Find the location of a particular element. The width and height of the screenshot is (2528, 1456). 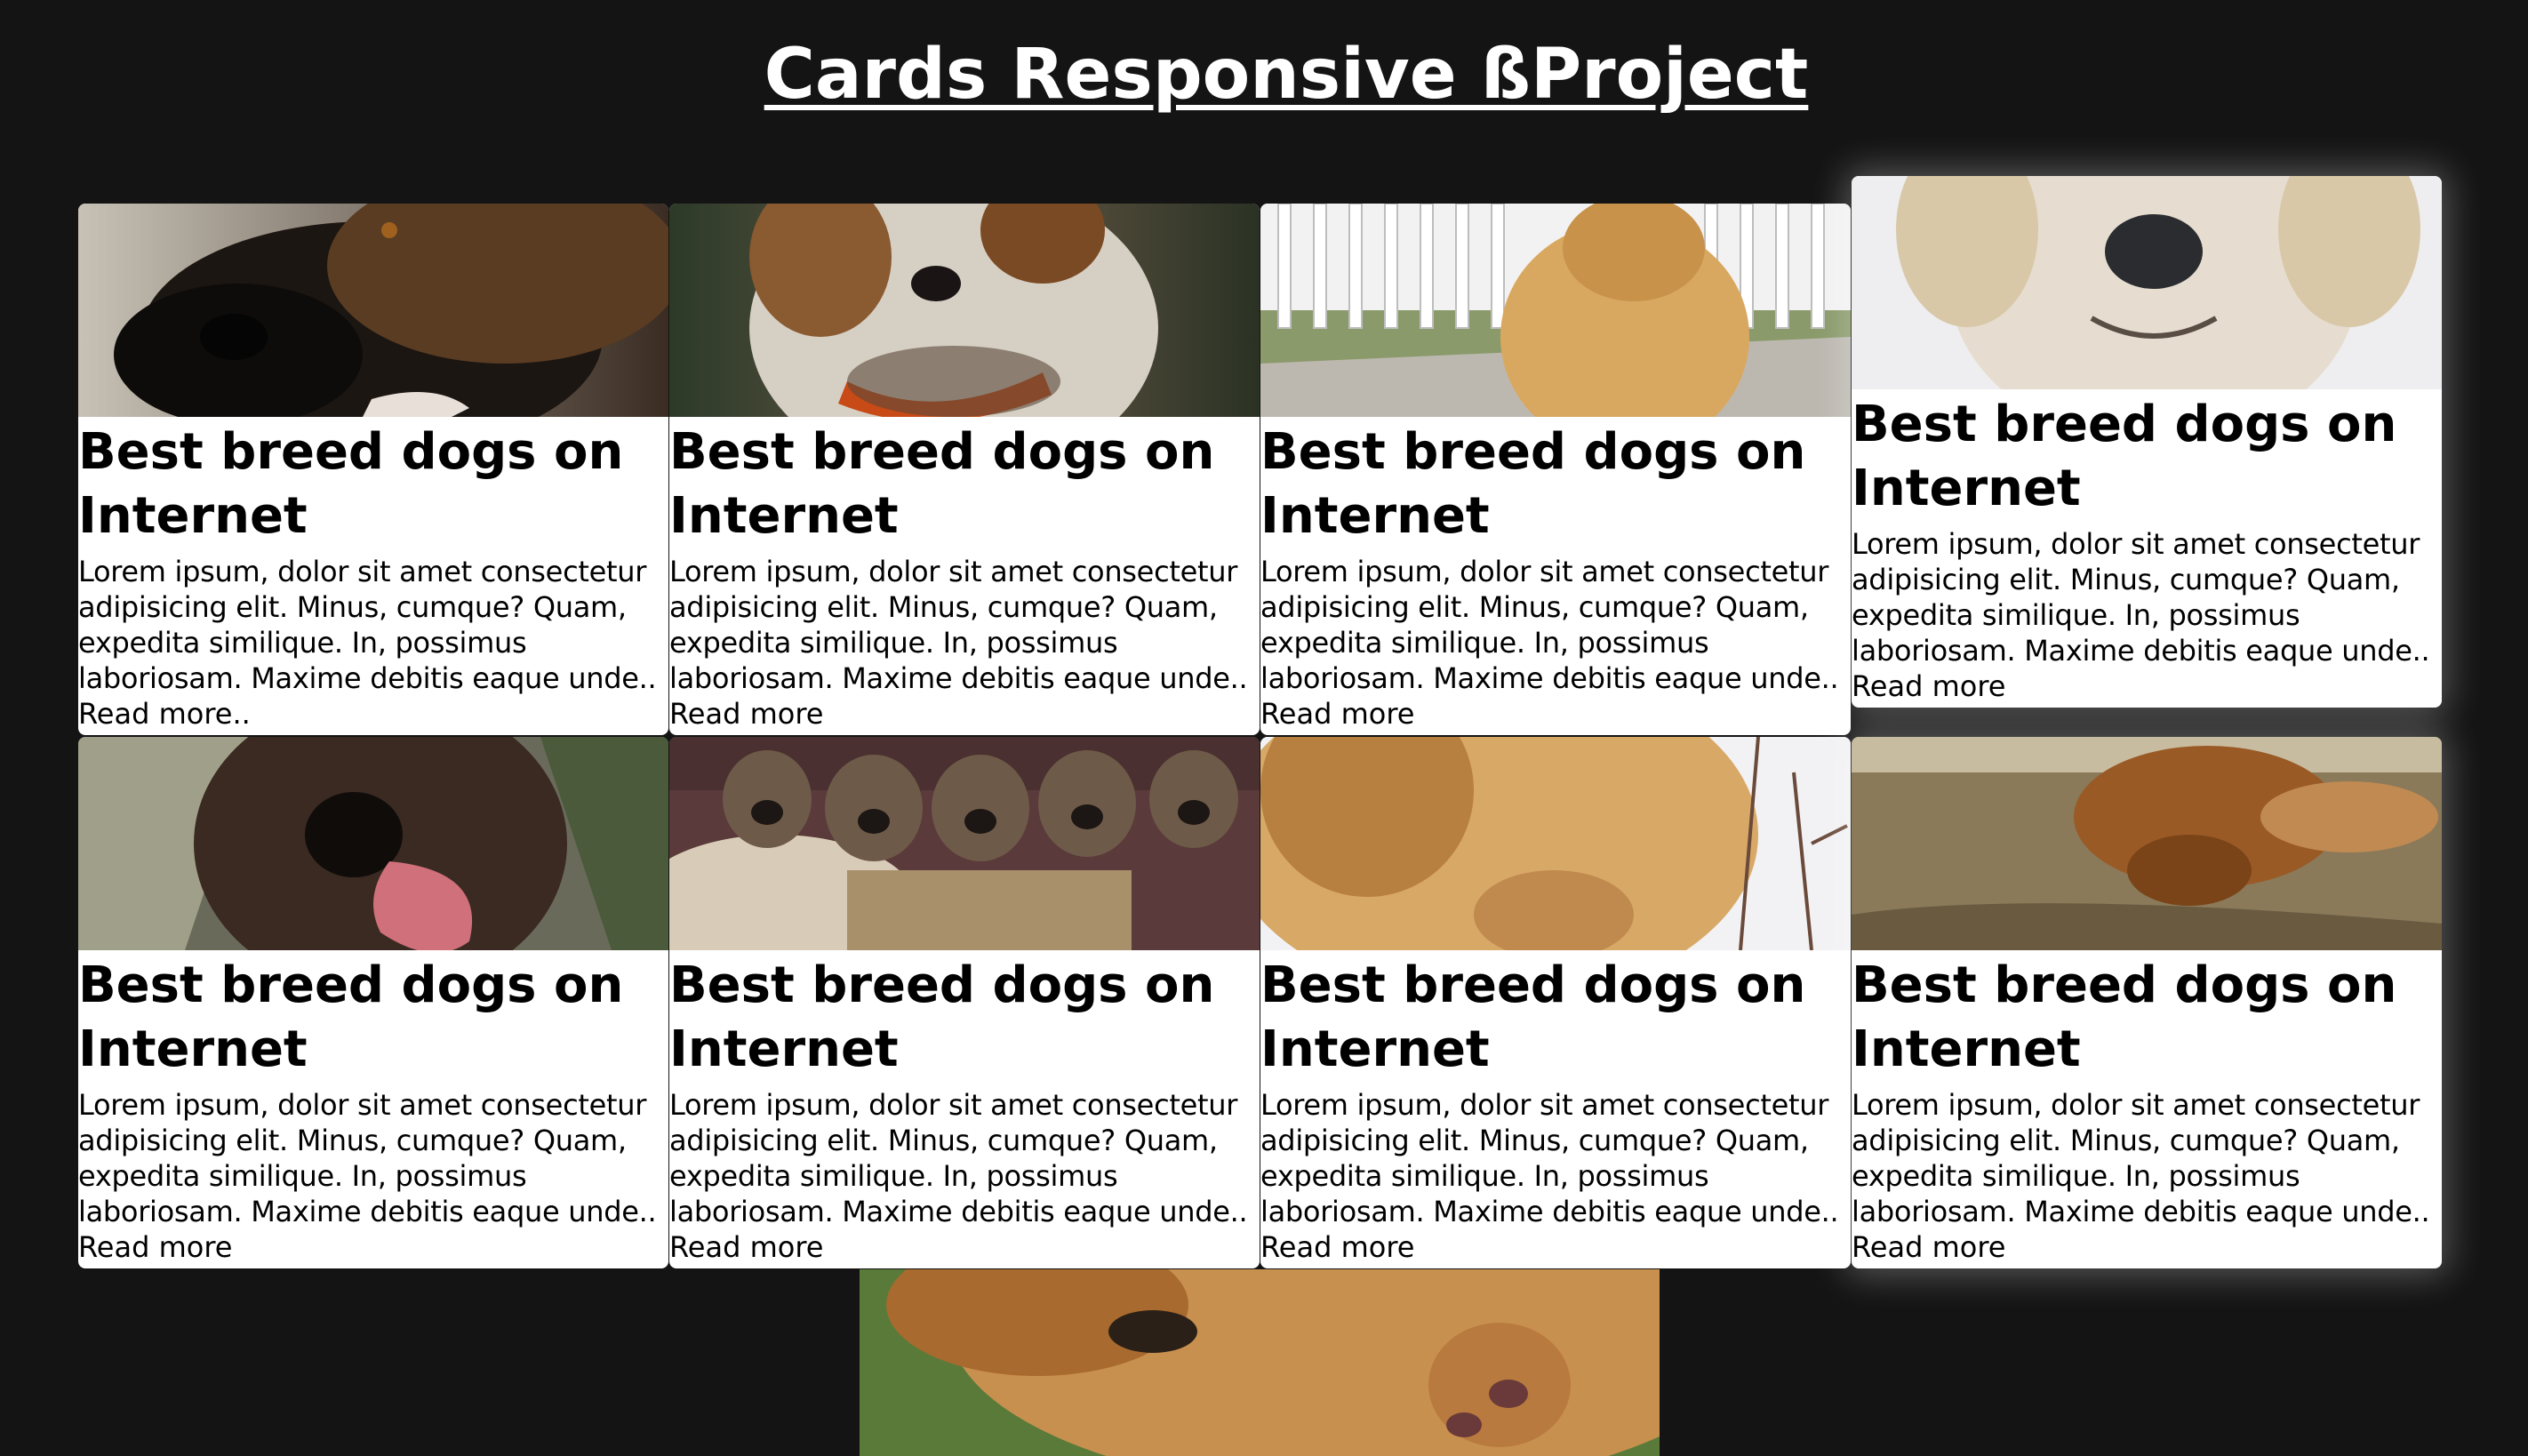

white-dog-snow-photo is located at coordinates (2147, 282).